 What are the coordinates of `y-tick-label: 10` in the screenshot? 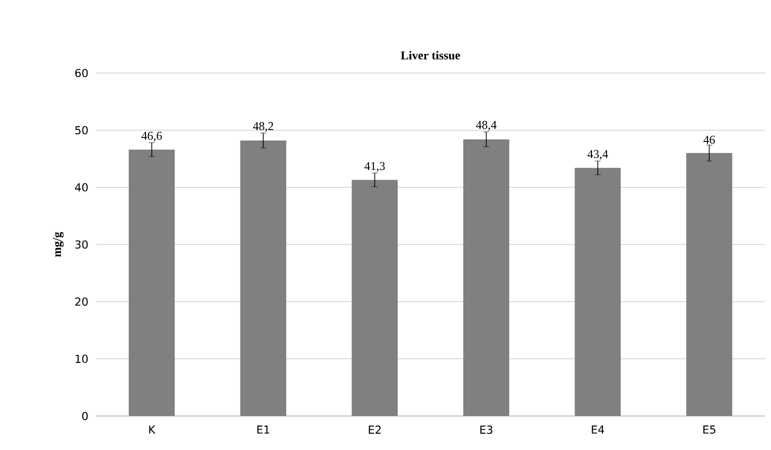 It's located at (82, 358).